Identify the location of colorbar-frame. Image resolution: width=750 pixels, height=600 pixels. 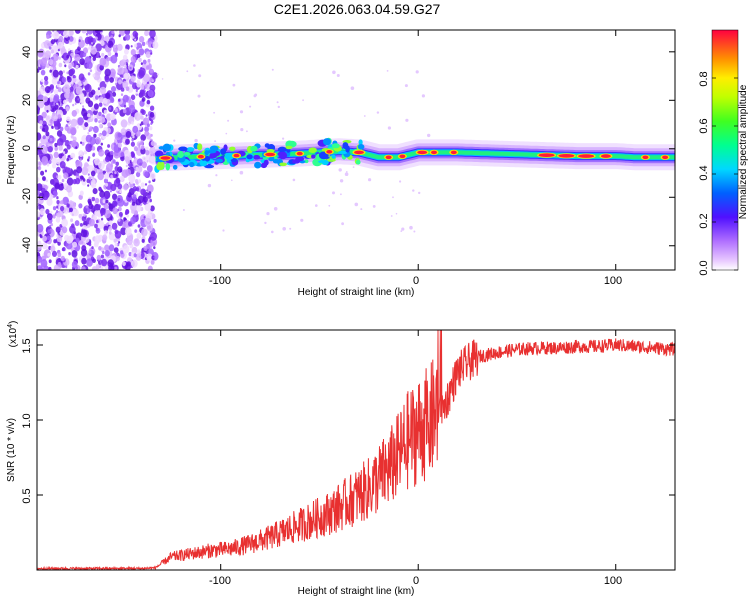
(725, 150).